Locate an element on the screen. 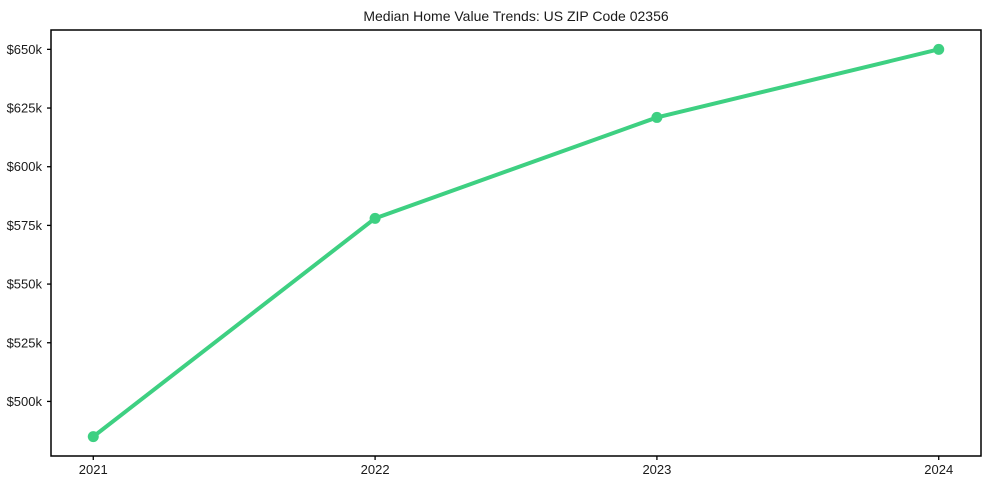  x-tick-label: 2024 is located at coordinates (938, 469).